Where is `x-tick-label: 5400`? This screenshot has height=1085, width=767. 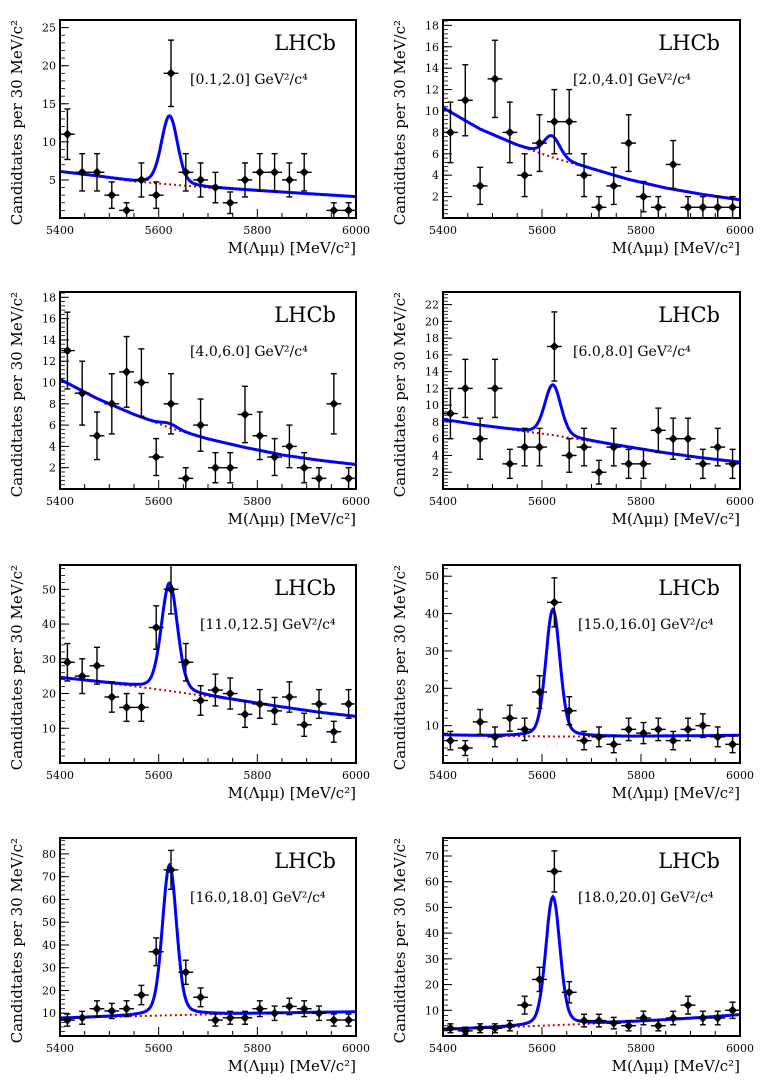 x-tick-label: 5400 is located at coordinates (443, 775).